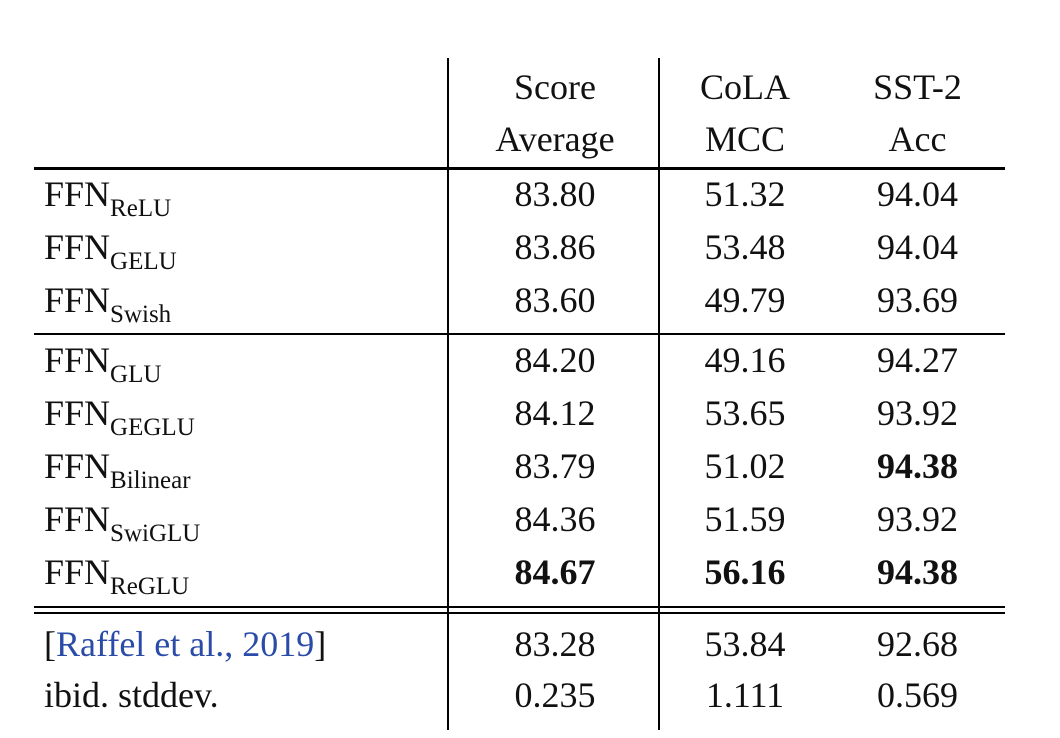 Image resolution: width=1060 pixels, height=738 pixels. What do you see at coordinates (745, 413) in the screenshot?
I see `cola-cell: 53.65` at bounding box center [745, 413].